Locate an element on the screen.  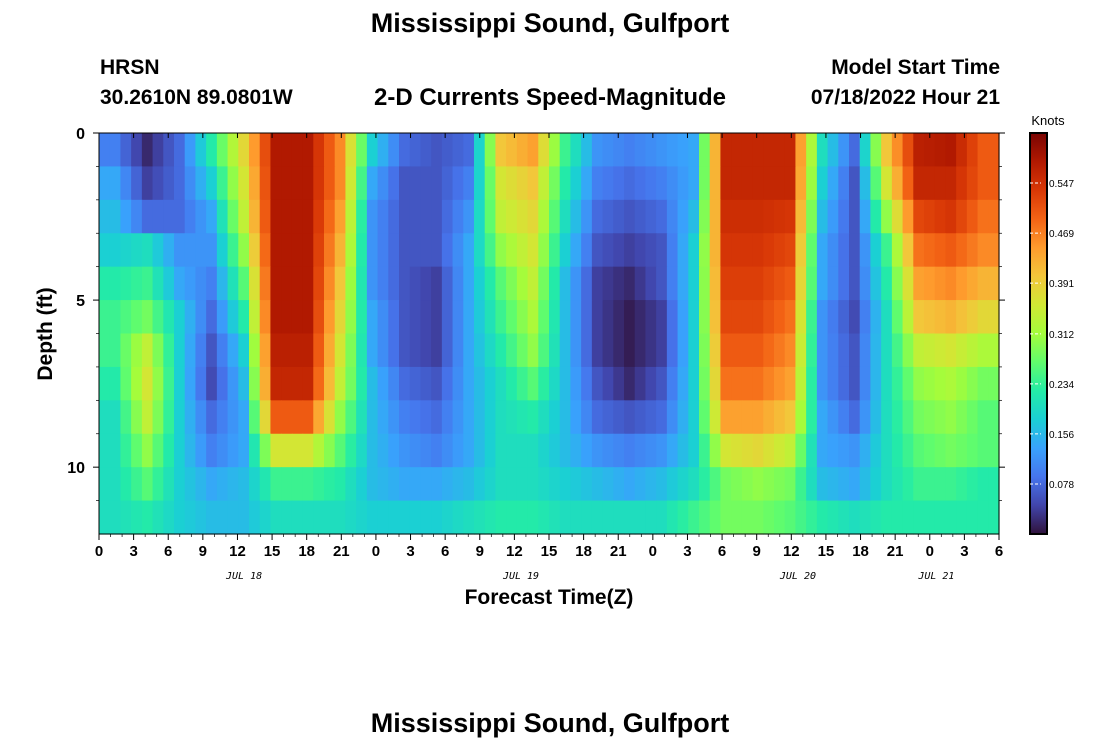
x-tick-label: 0 is located at coordinates (653, 551).